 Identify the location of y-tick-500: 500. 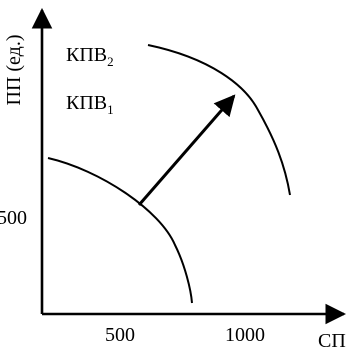
(13, 218).